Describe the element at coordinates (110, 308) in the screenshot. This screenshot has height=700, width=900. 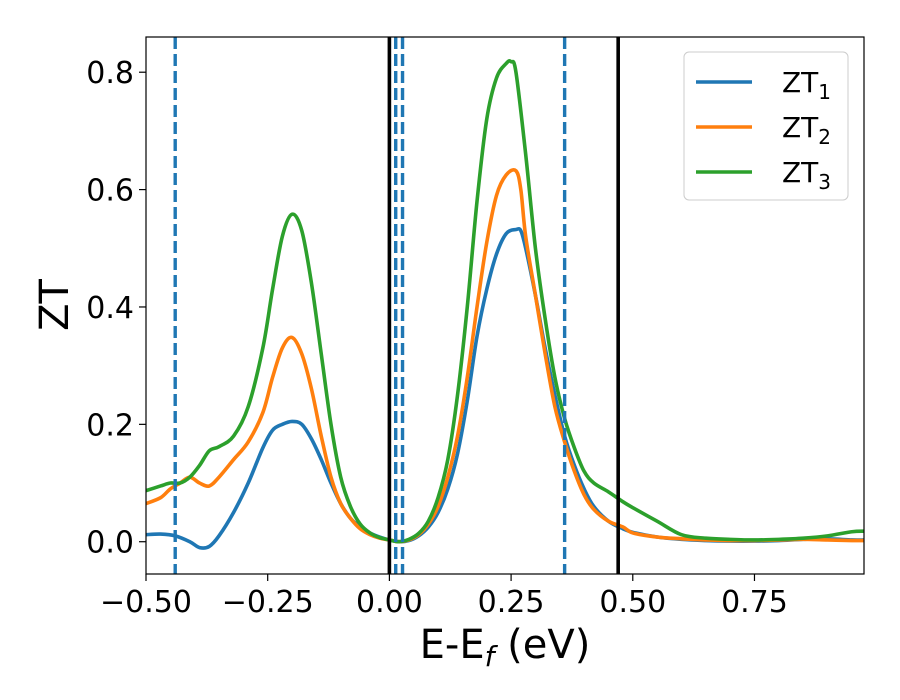
I see `y-tick-label: 0.4` at that location.